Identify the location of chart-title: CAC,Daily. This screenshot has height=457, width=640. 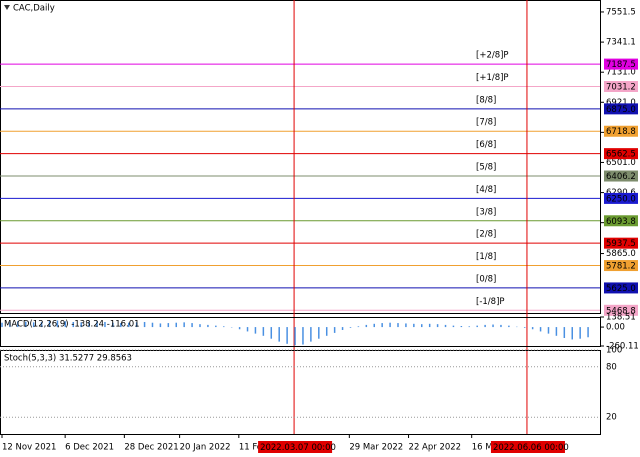
(34, 9).